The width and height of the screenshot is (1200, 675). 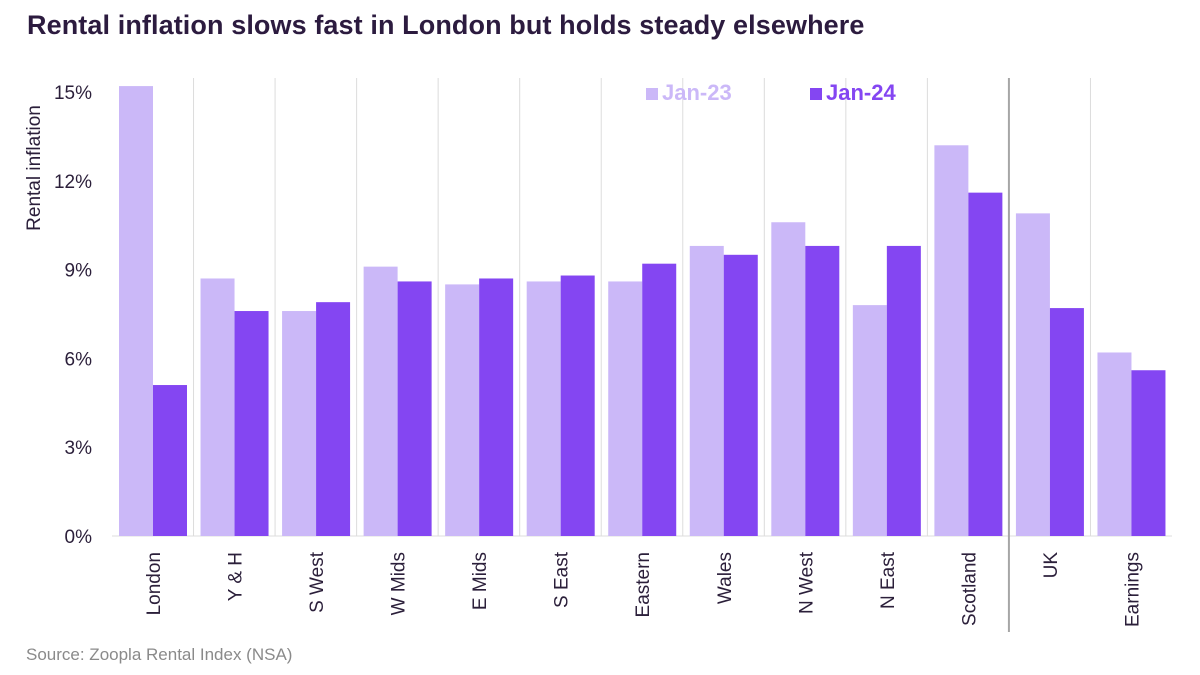 What do you see at coordinates (625, 408) in the screenshot?
I see `bar-jan23-eastern` at bounding box center [625, 408].